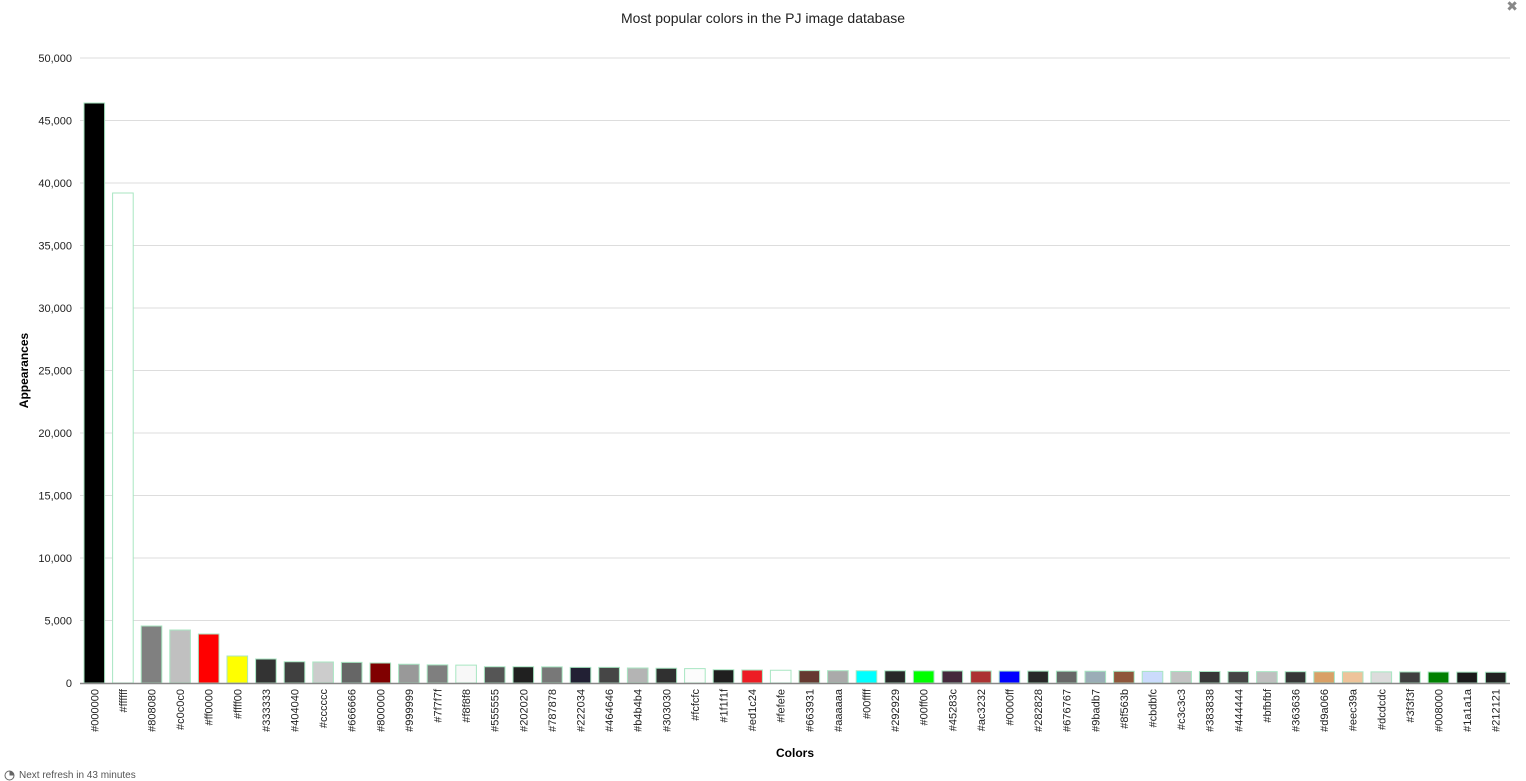 The width and height of the screenshot is (1526, 781). Describe the element at coordinates (1297, 710) in the screenshot. I see `x-tick-label: #363636` at that location.